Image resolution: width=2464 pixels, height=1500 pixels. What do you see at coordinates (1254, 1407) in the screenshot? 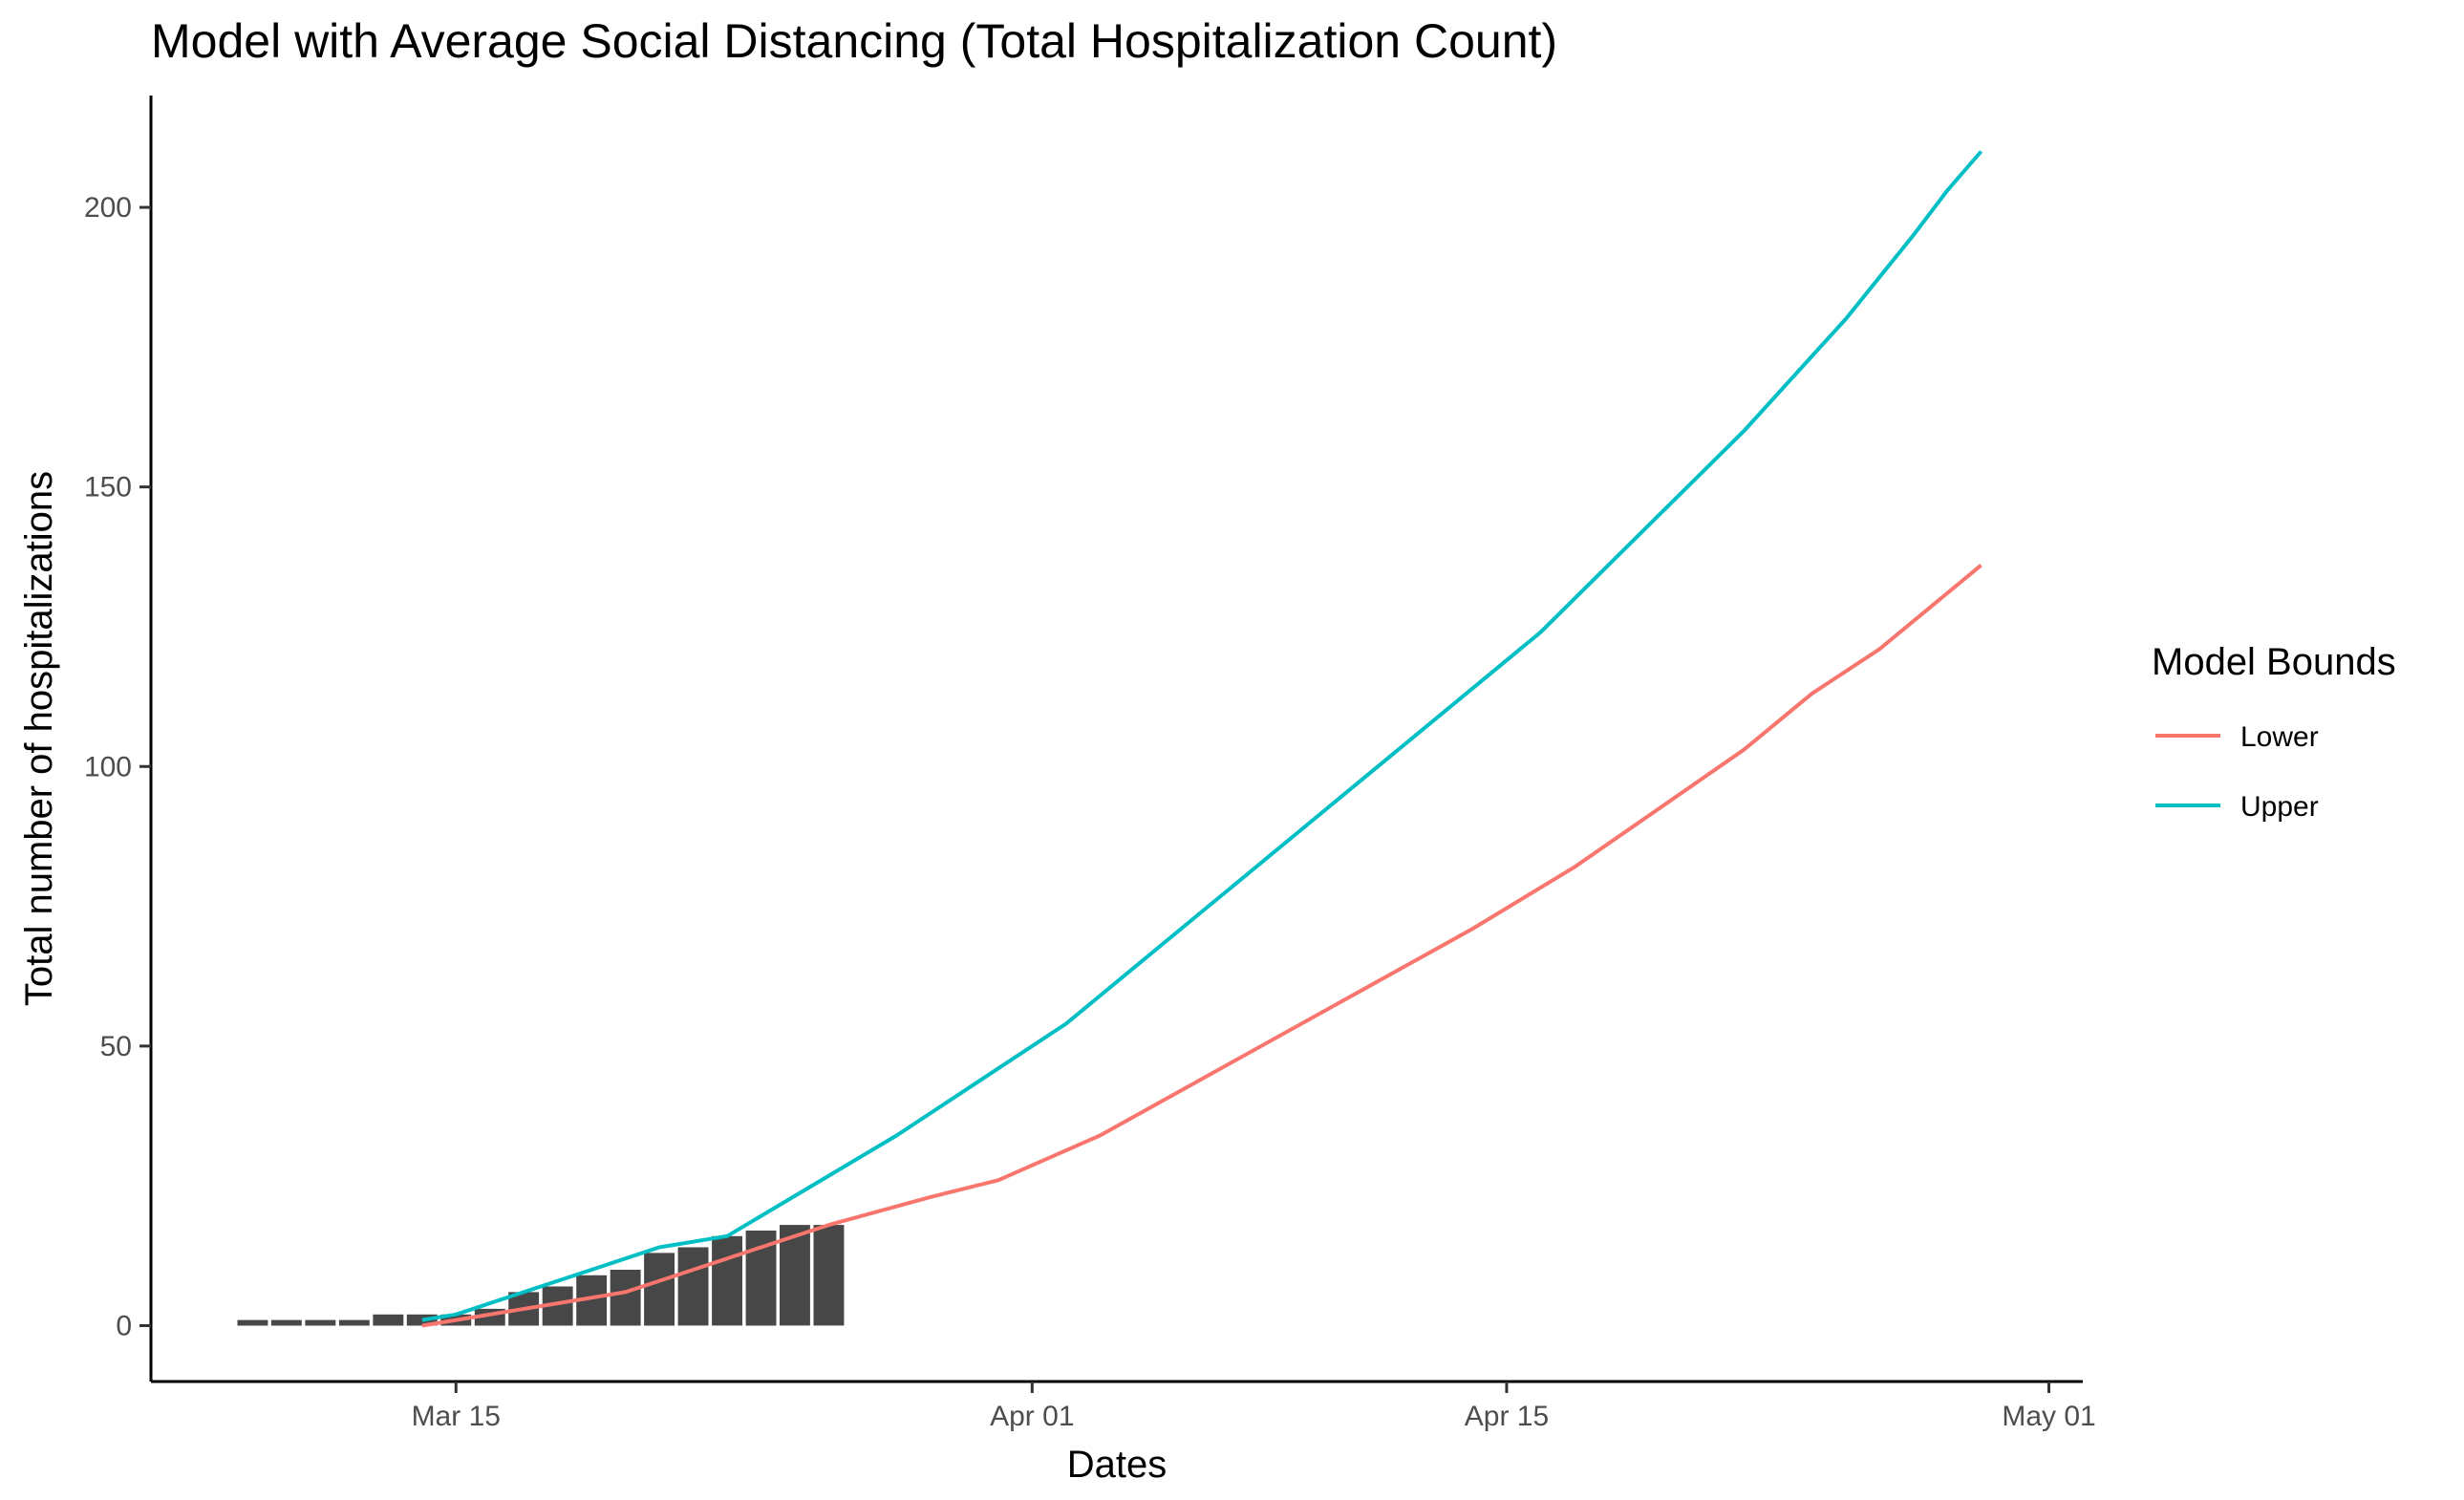
I see `x-ticks: Mar 15 Apr 01 Apr 15 May 01` at bounding box center [1254, 1407].